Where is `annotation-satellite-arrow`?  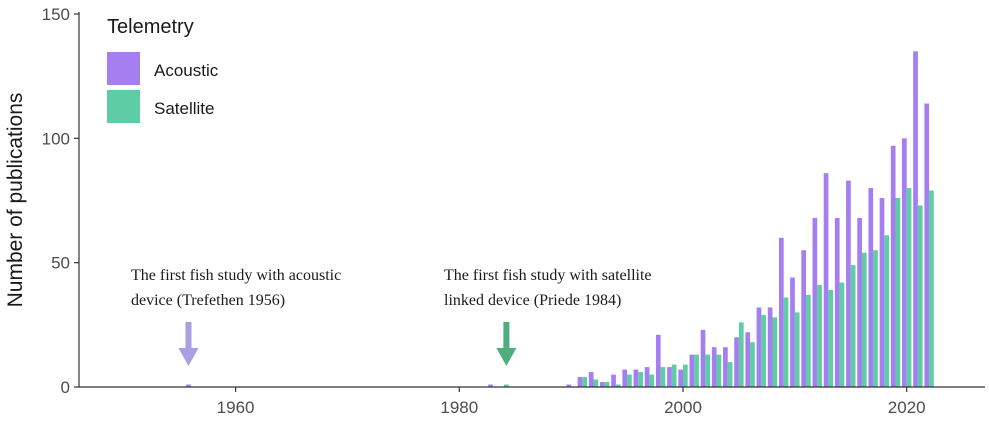 annotation-satellite-arrow is located at coordinates (506, 344).